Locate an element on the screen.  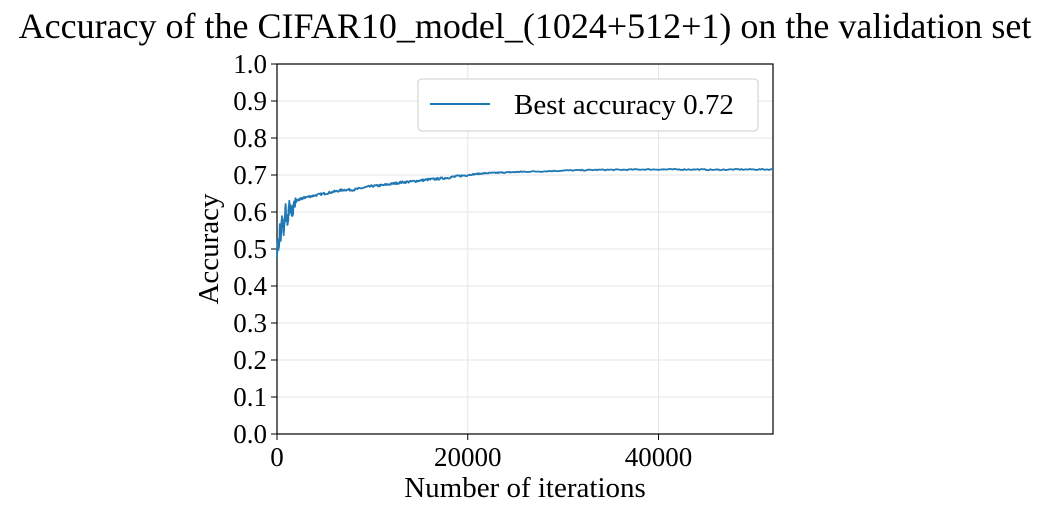
y-tick-label: 0.9 is located at coordinates (250, 101).